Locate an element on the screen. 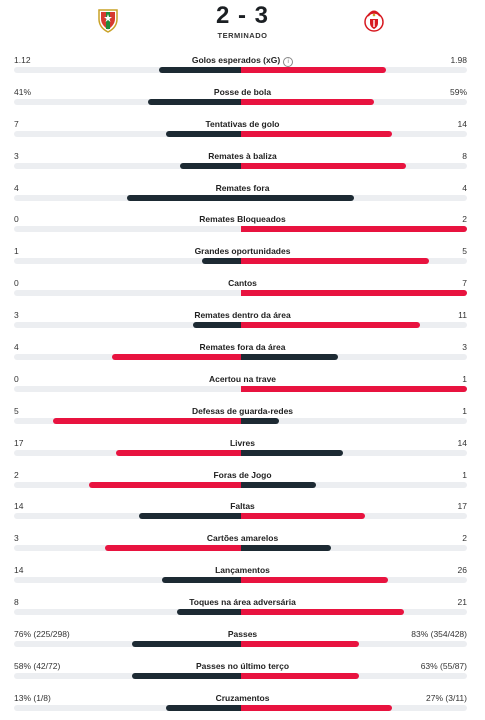 This screenshot has height=720, width=485. stat-label: Livres is located at coordinates (242, 443).